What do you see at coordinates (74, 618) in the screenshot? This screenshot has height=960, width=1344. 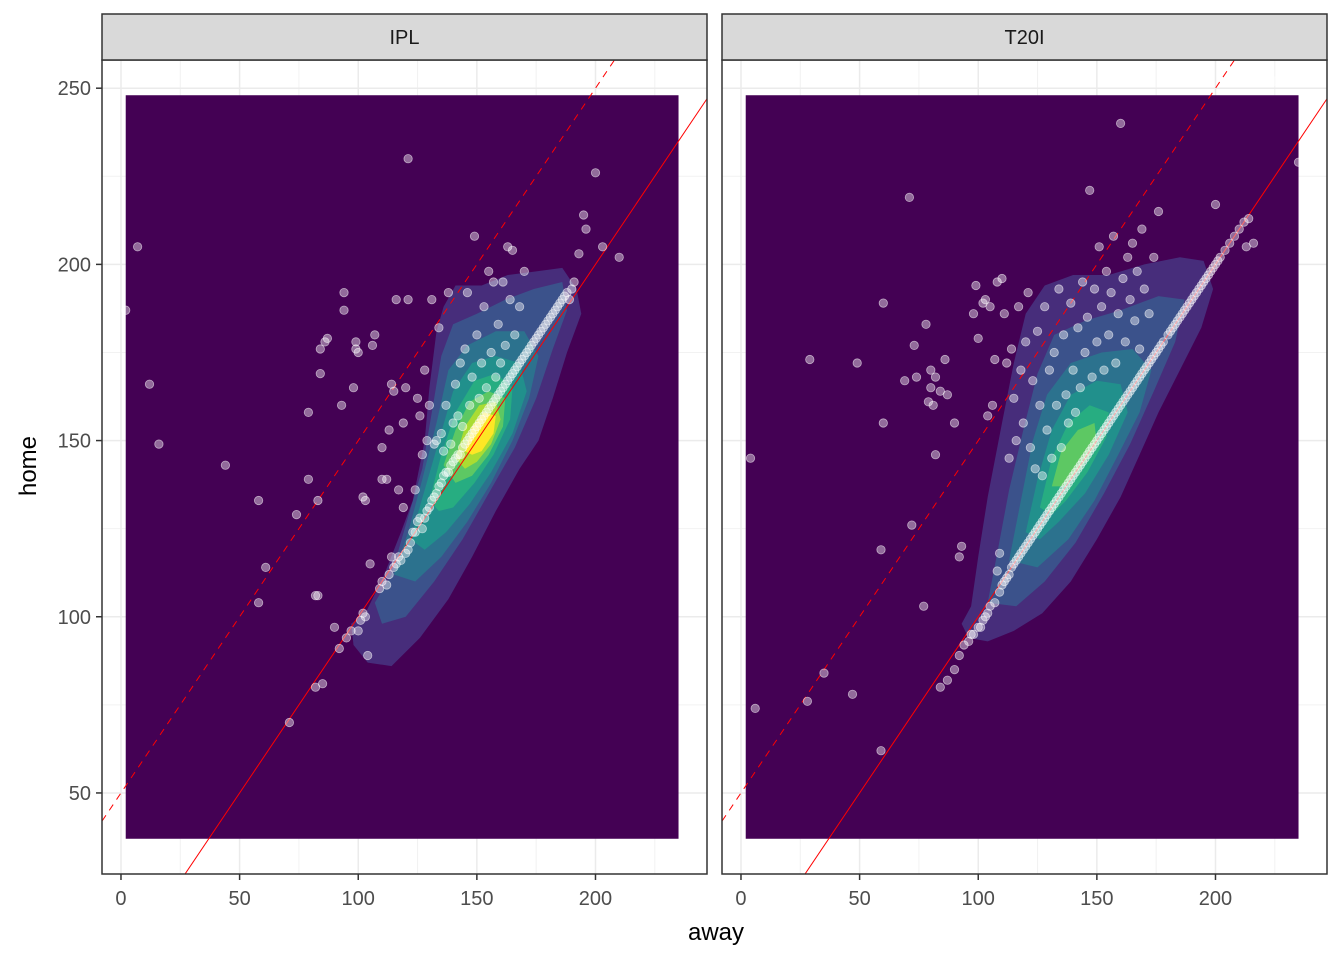 I see `y-tick-label: 100` at bounding box center [74, 618].